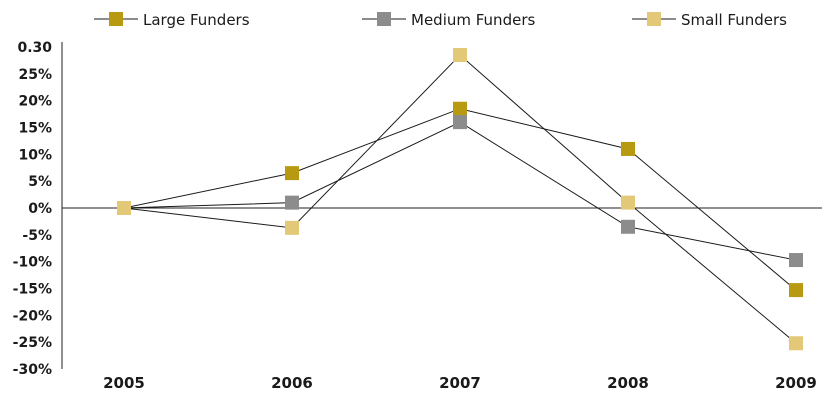 The width and height of the screenshot is (828, 394). I want to click on legend: Large Funders Medium Funders Small Funders, so click(440, 20).